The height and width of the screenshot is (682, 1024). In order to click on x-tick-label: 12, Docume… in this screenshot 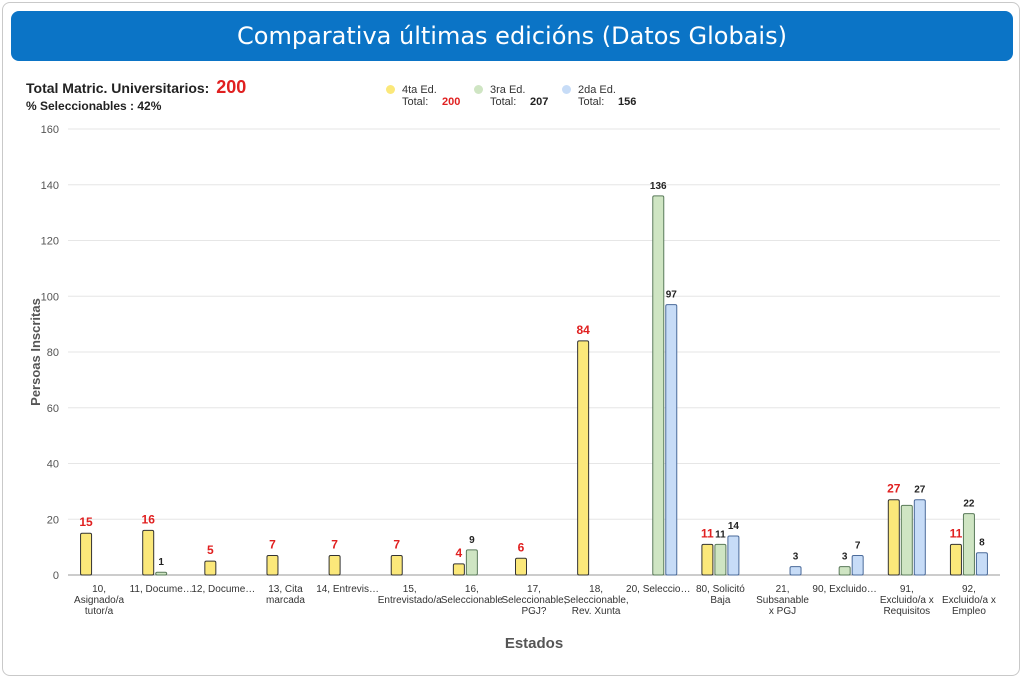, I will do `click(223, 589)`.